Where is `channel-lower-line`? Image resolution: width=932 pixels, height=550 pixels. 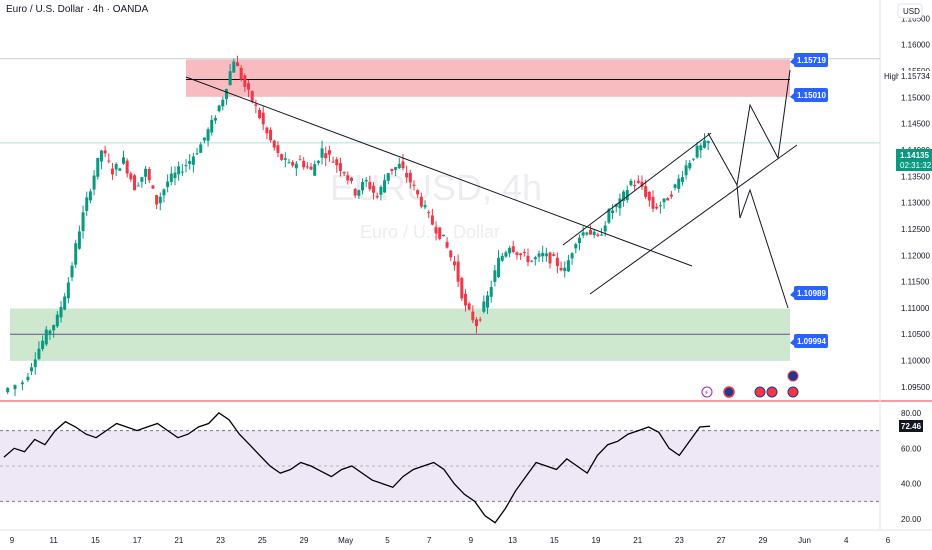 channel-lower-line is located at coordinates (693, 219).